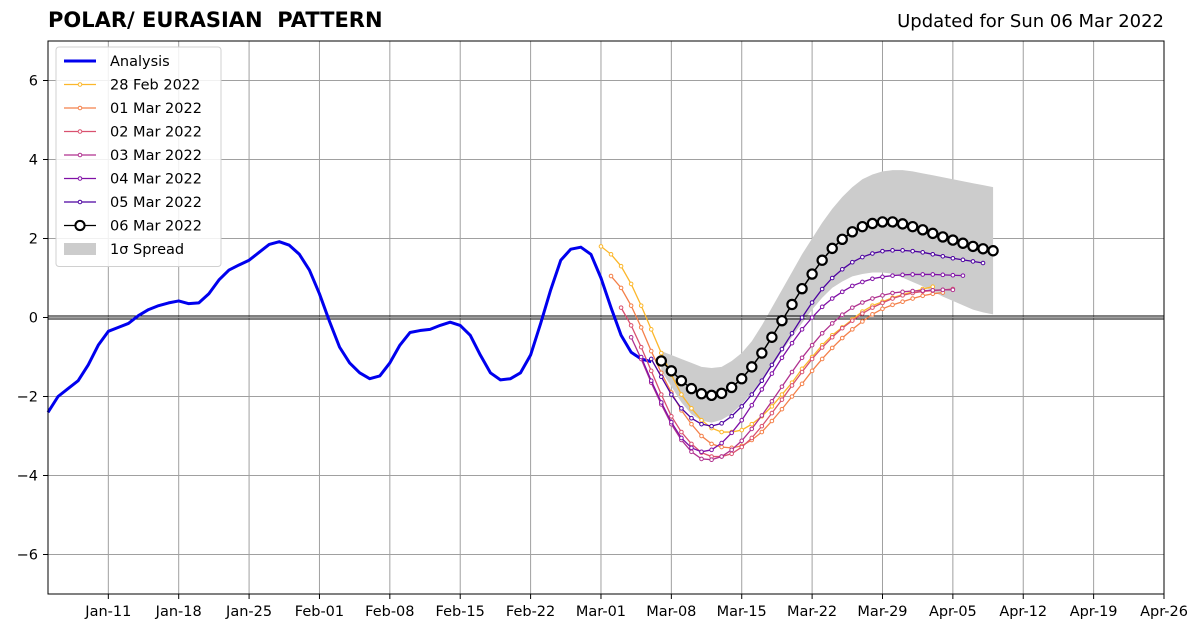 This screenshot has height=633, width=1203. I want to click on legend-label: 1σ Spread, so click(147, 250).